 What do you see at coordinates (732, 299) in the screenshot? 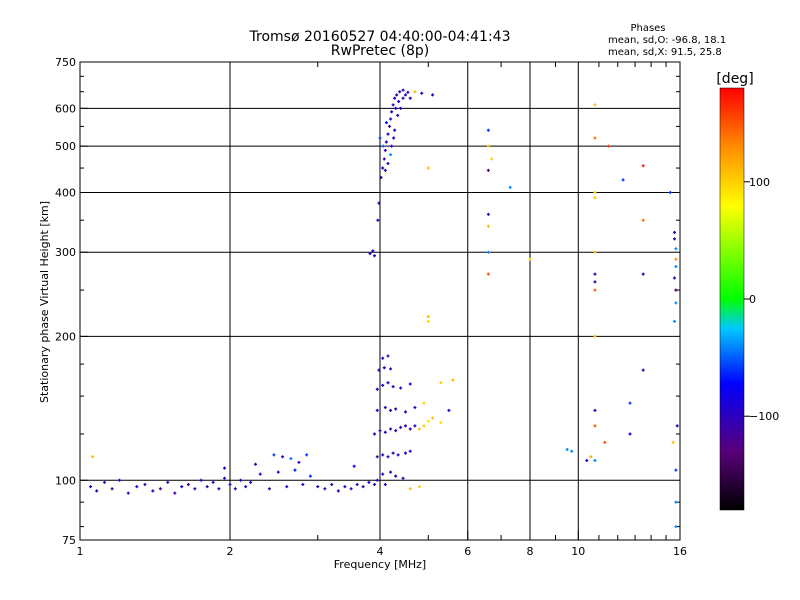
I see `colorbar-gradient` at bounding box center [732, 299].